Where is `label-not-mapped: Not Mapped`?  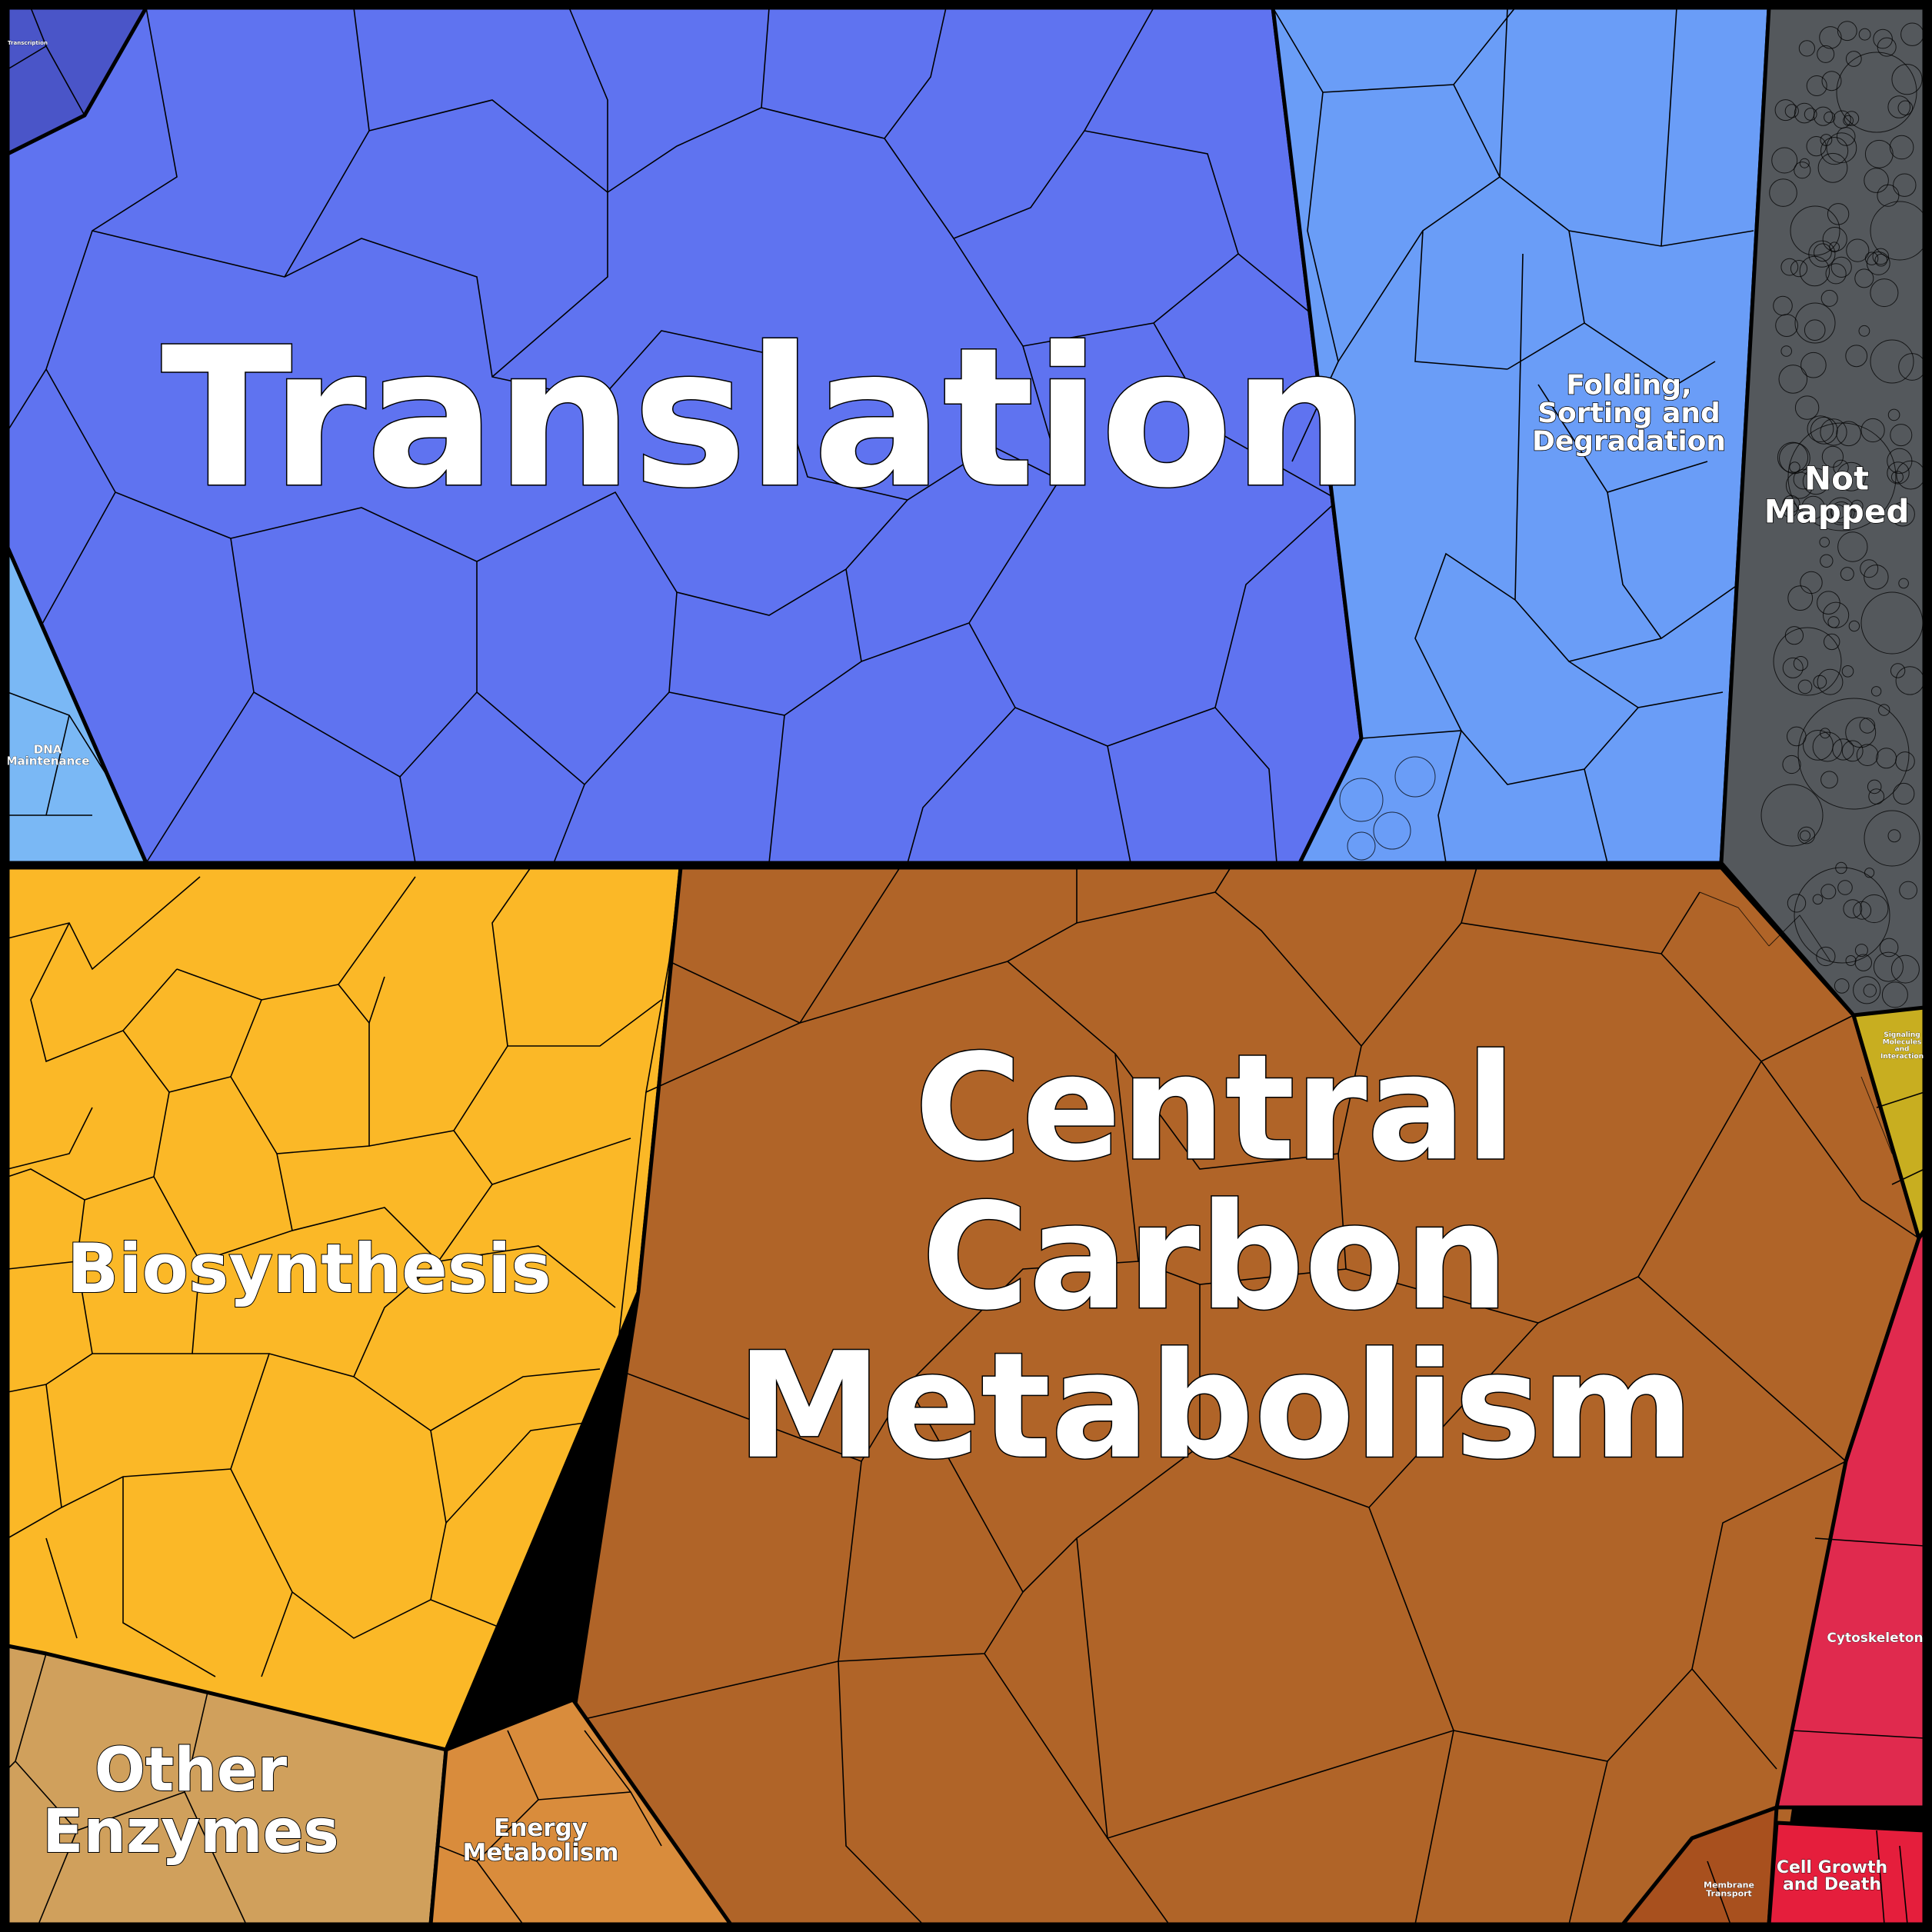
label-not-mapped: Not Mapped is located at coordinates (1837, 495).